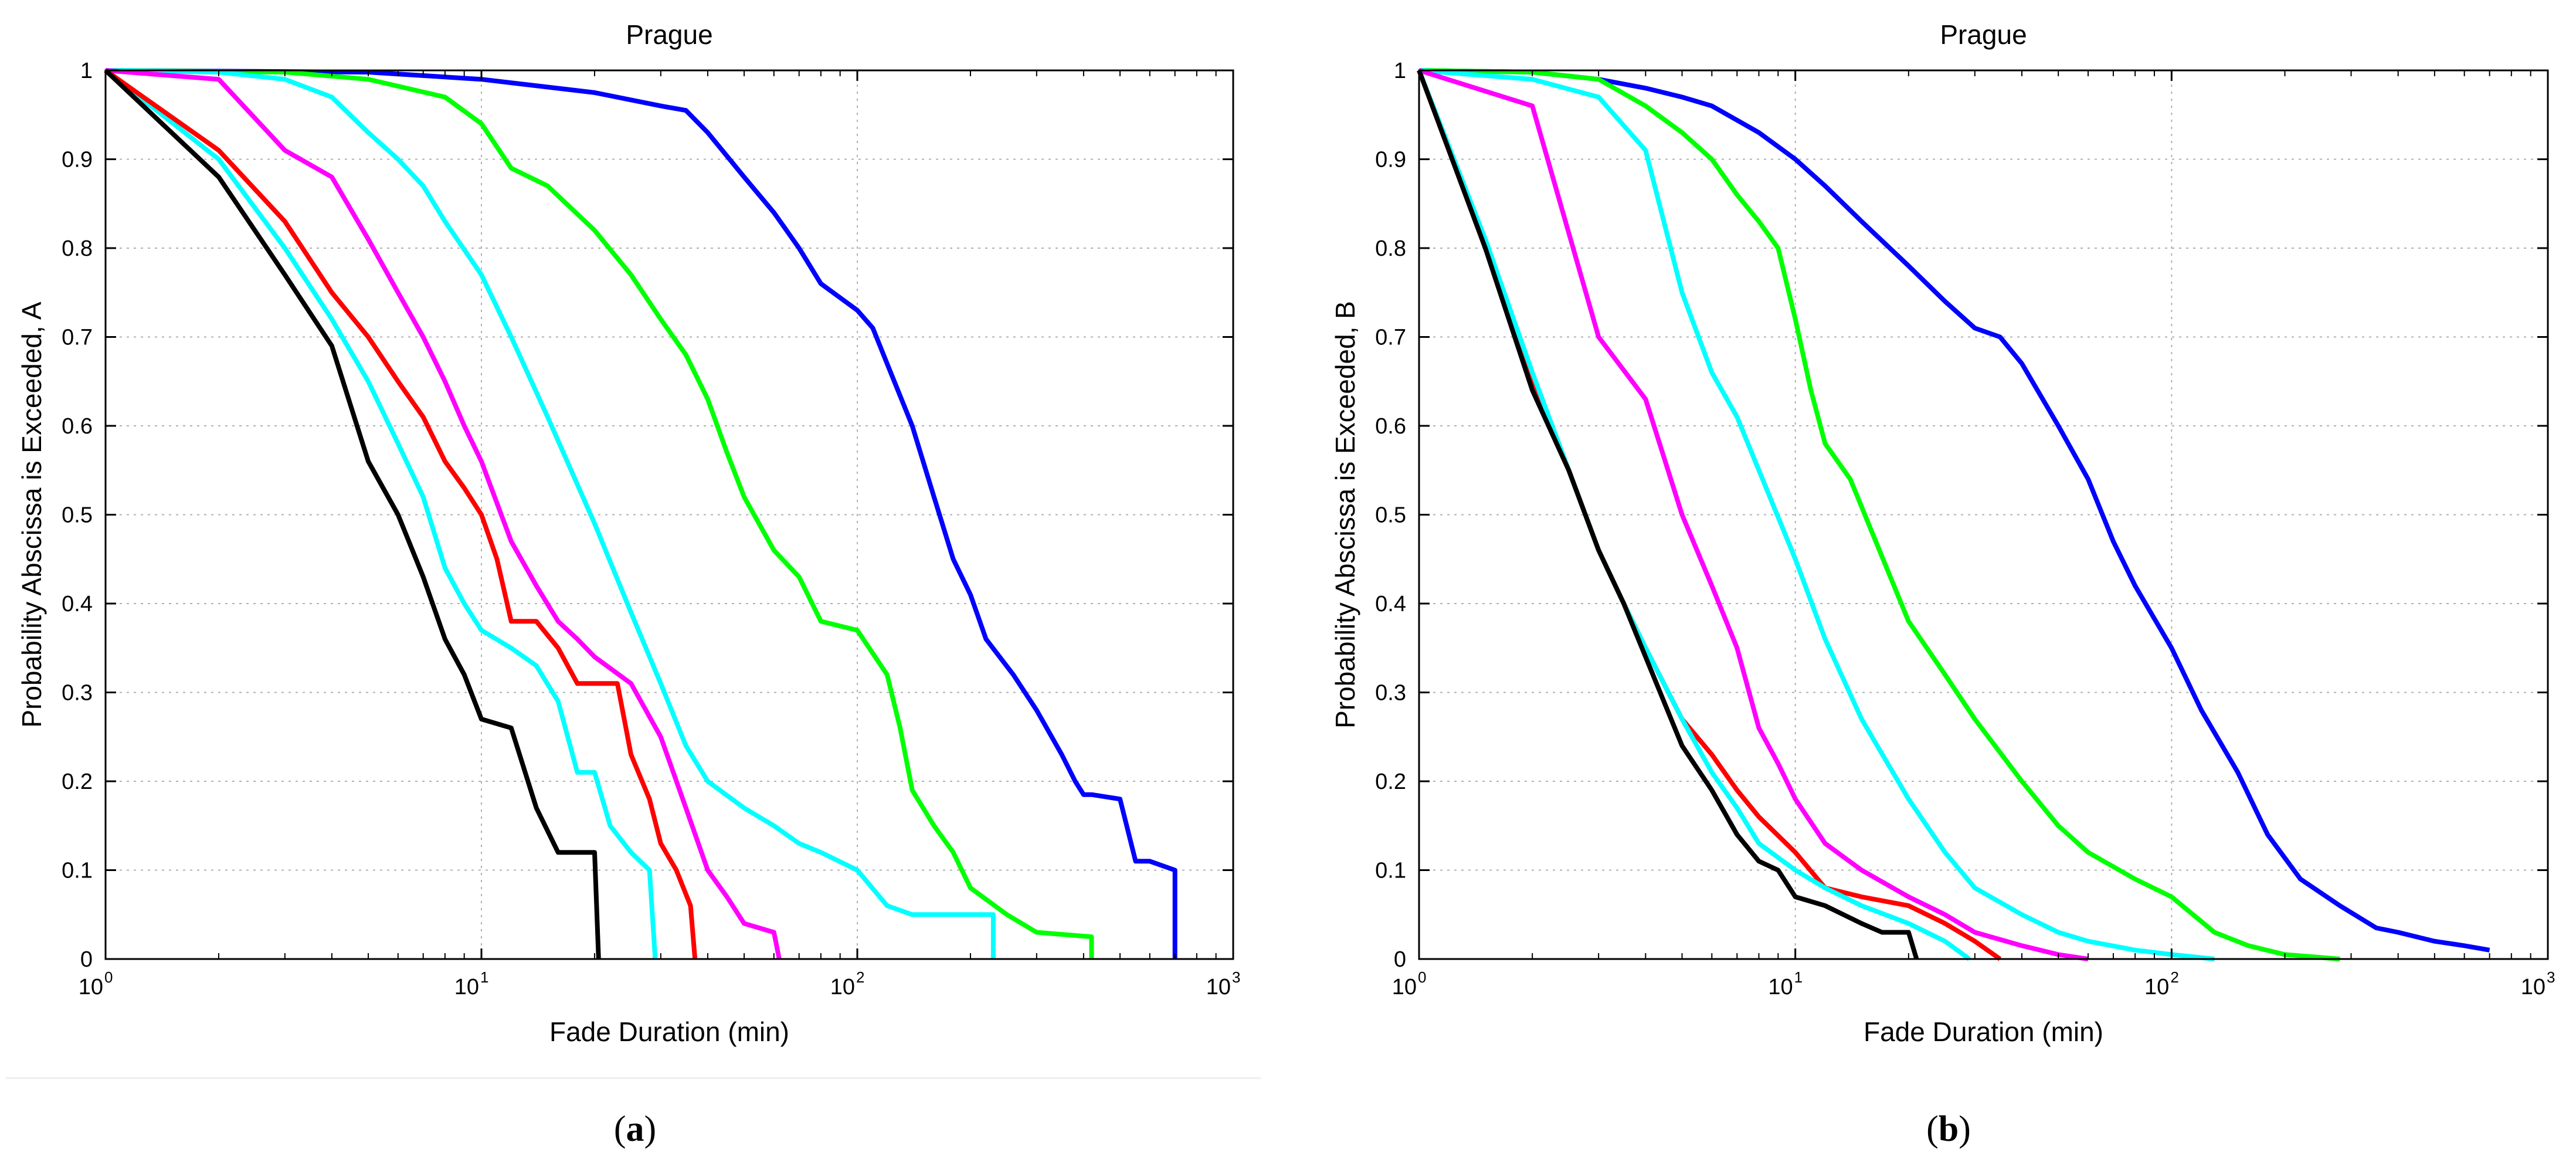 Image resolution: width=2576 pixels, height=1169 pixels. Describe the element at coordinates (1932, 1129) in the screenshot. I see `caption-b-open: (` at that location.